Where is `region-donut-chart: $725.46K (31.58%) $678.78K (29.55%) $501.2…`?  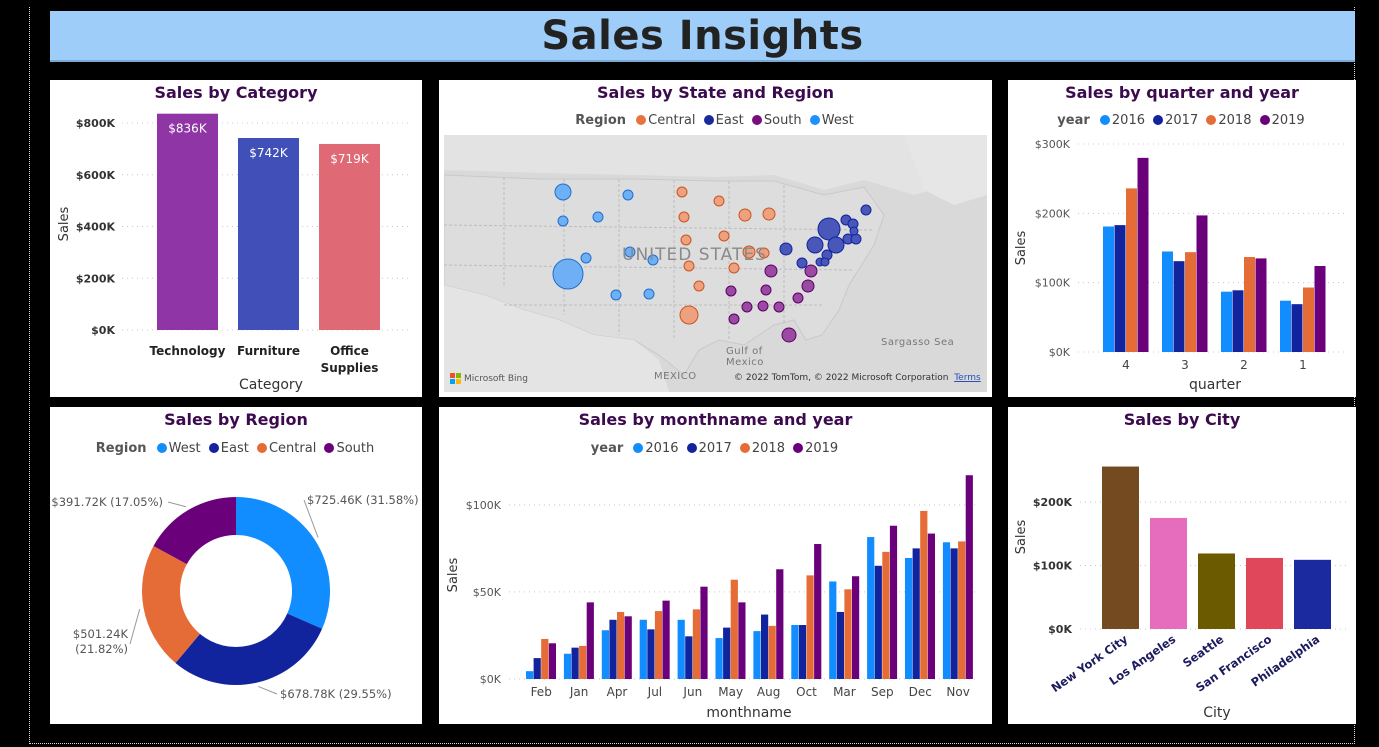
region-donut-chart: $725.46K (31.58%) $678.78K (29.55%) $501.2… is located at coordinates (234, 597).